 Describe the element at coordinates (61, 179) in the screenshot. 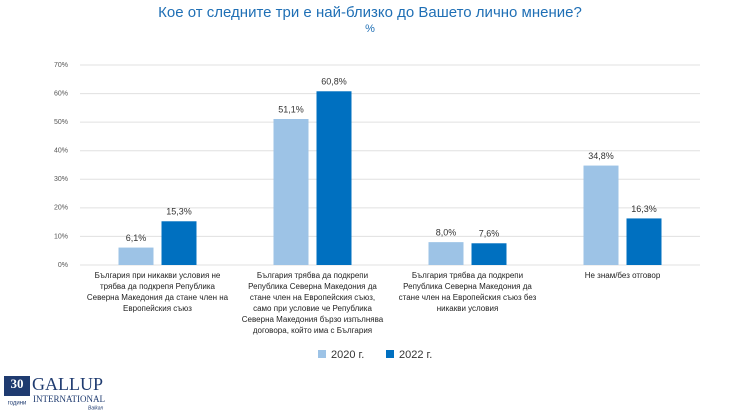

I see `y-tick-label: 30%` at that location.